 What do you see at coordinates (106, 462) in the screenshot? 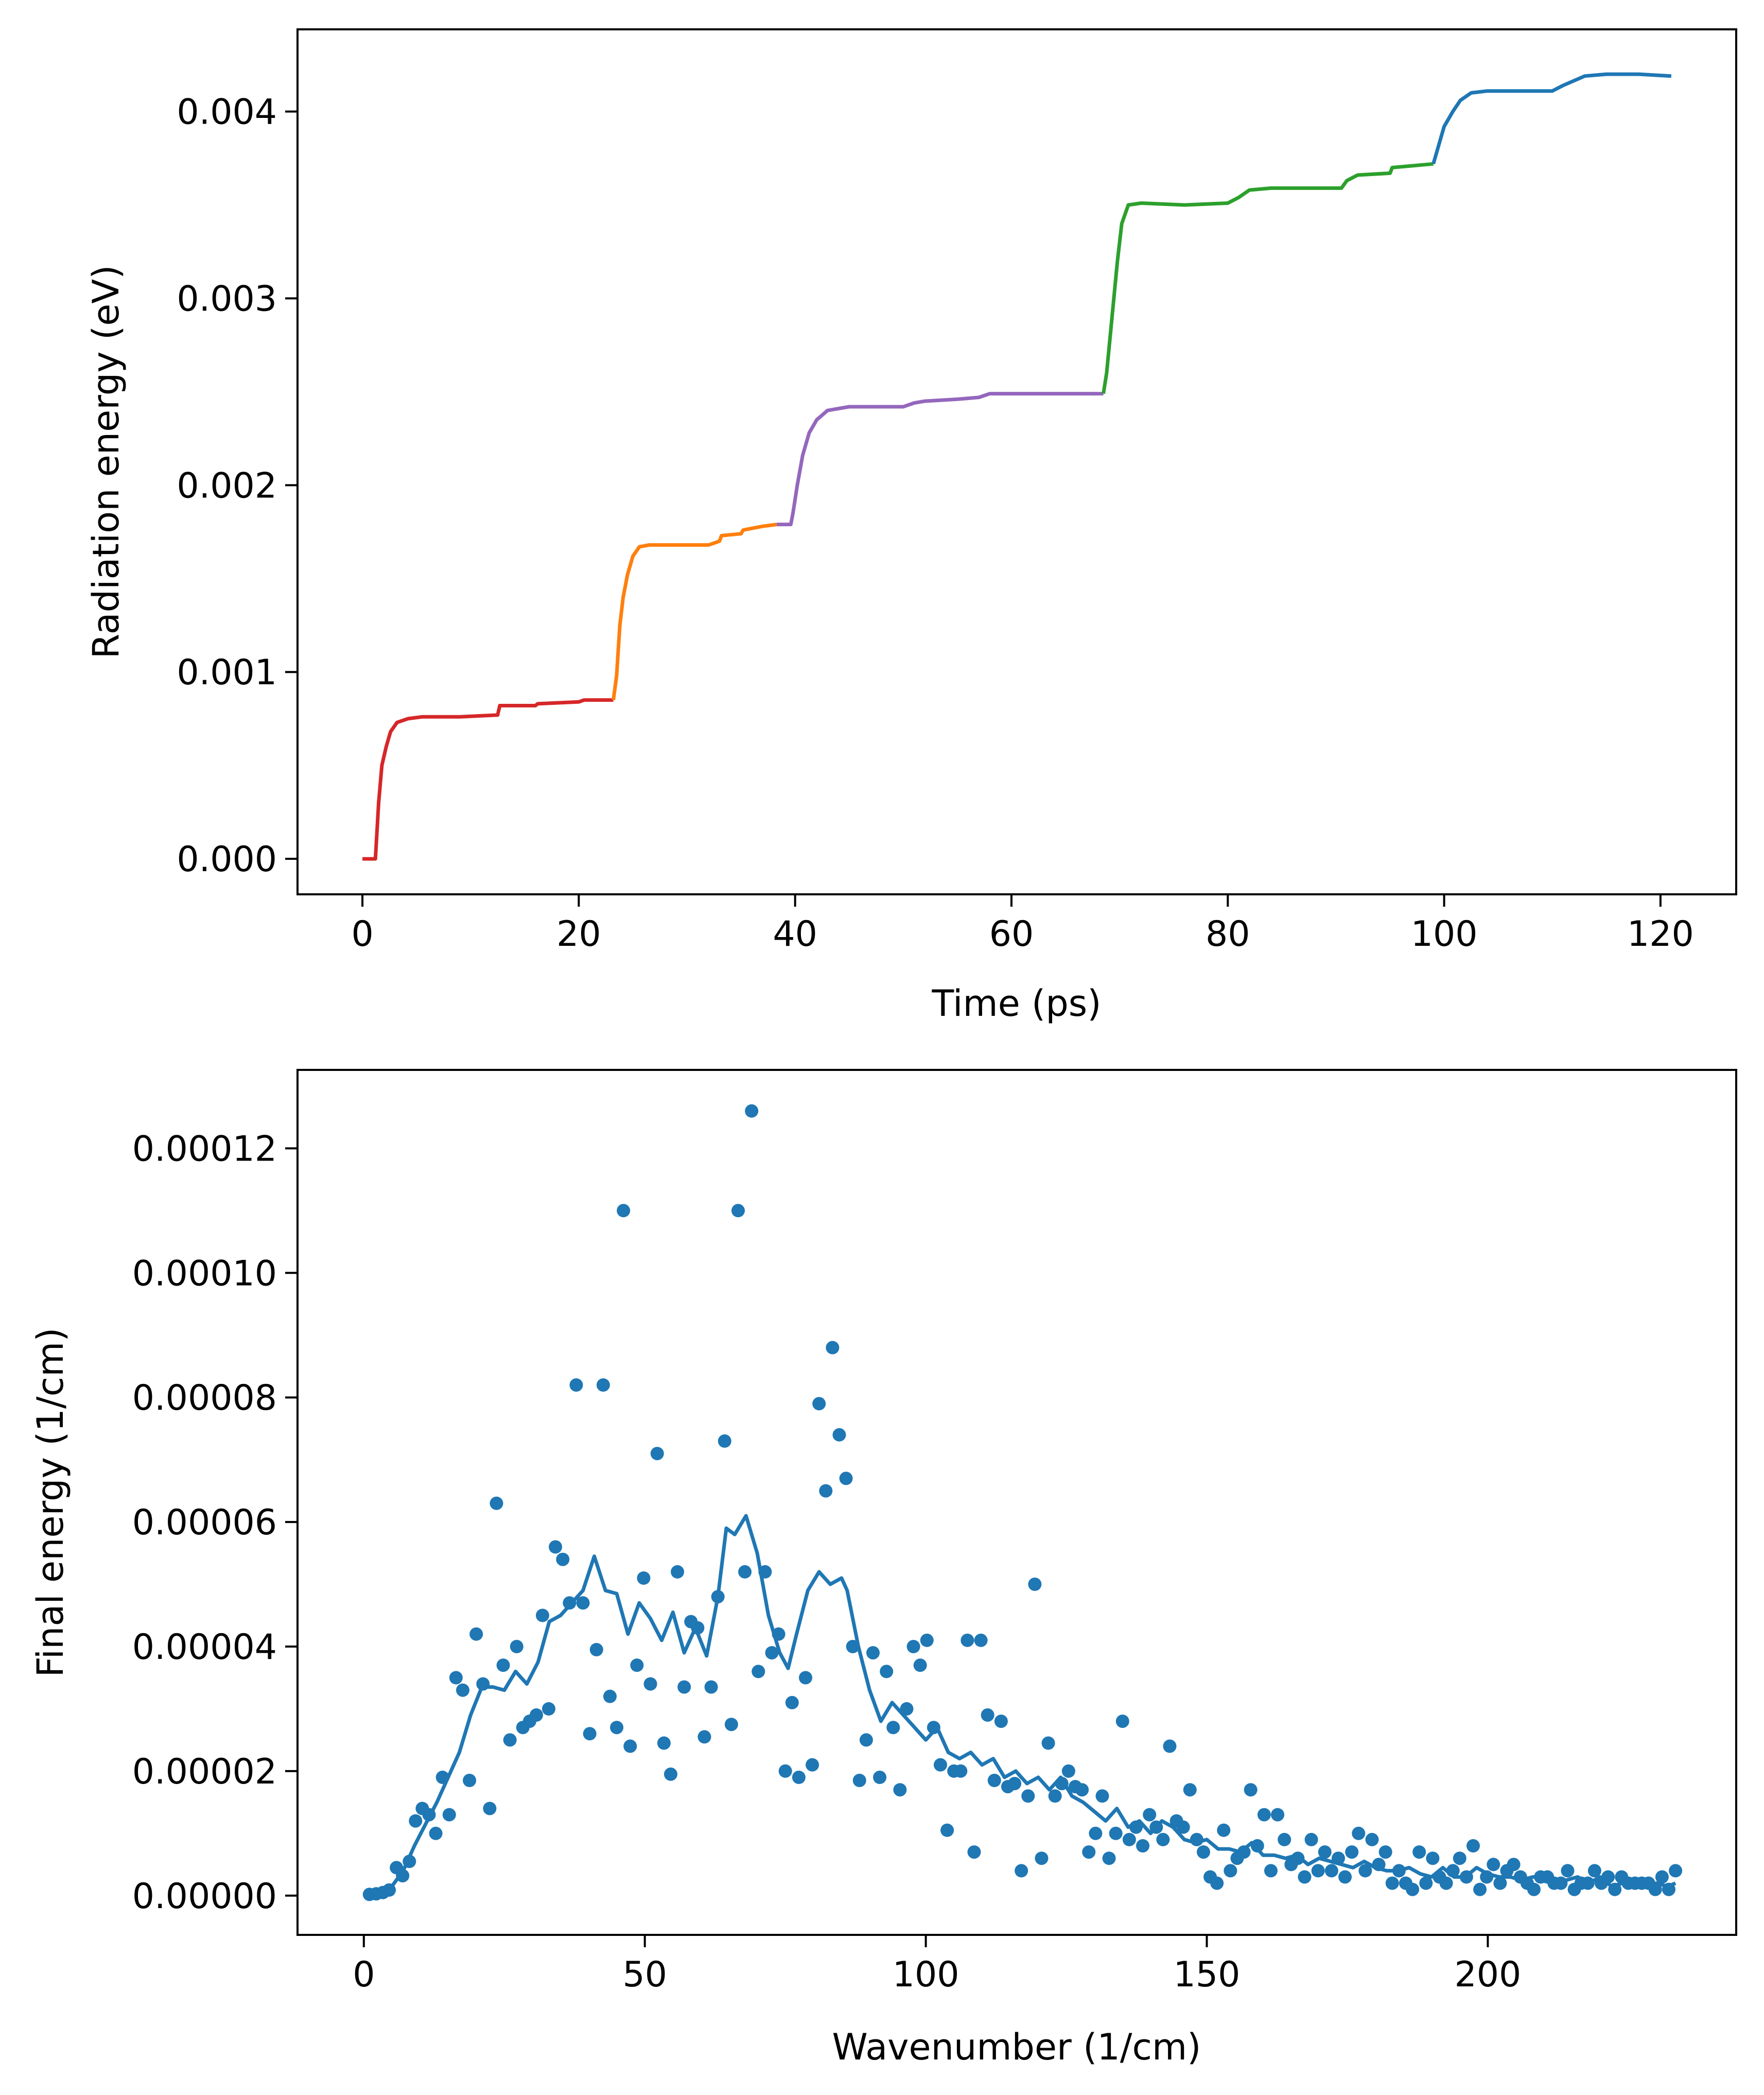
I see `radiation-energy-y-axis-label: Radiation energy (eV)` at bounding box center [106, 462].